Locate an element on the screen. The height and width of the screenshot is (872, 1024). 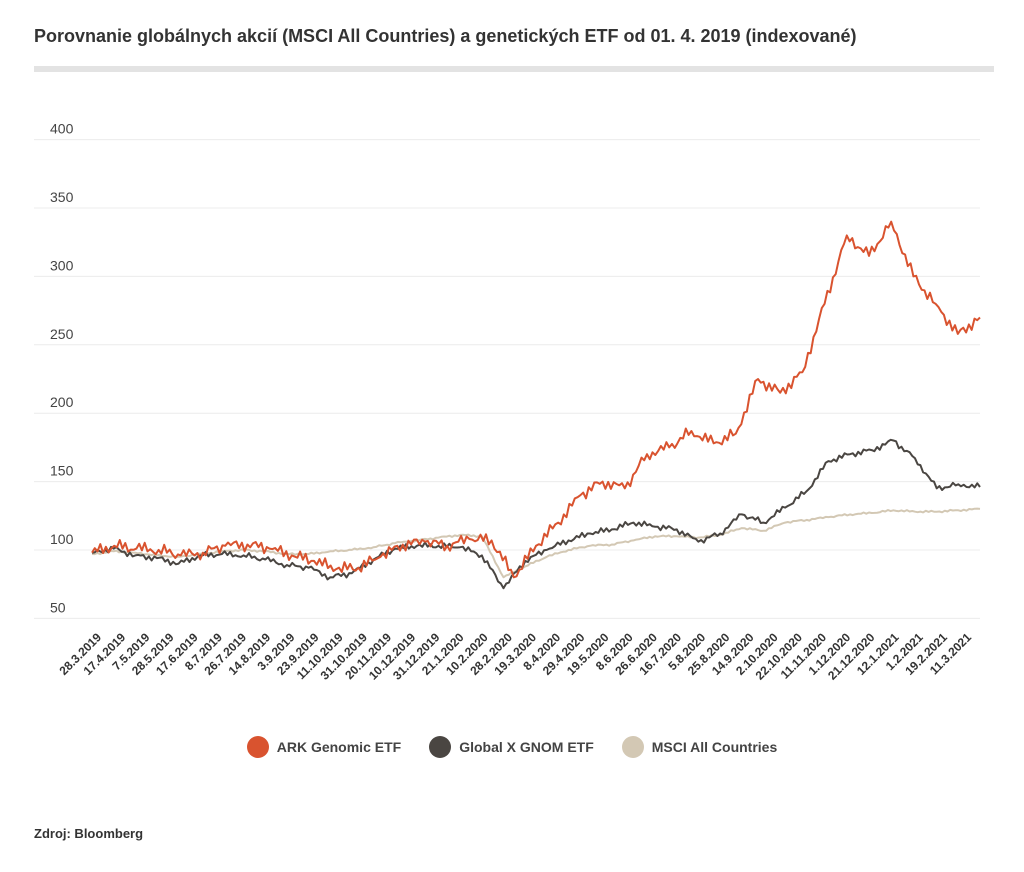
y-tick-label: 200 is located at coordinates (62, 402).